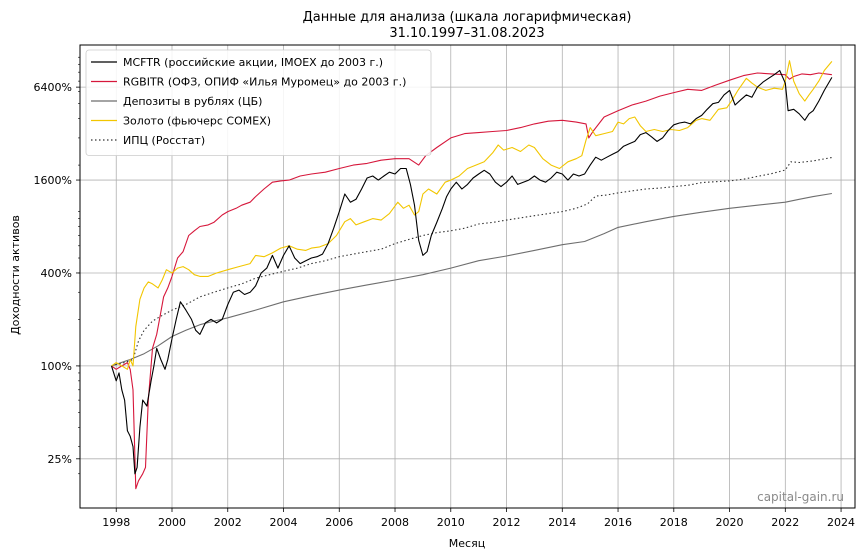 The image size is (864, 558). Describe the element at coordinates (507, 522) in the screenshot. I see `x-tick-label: 2012` at that location.